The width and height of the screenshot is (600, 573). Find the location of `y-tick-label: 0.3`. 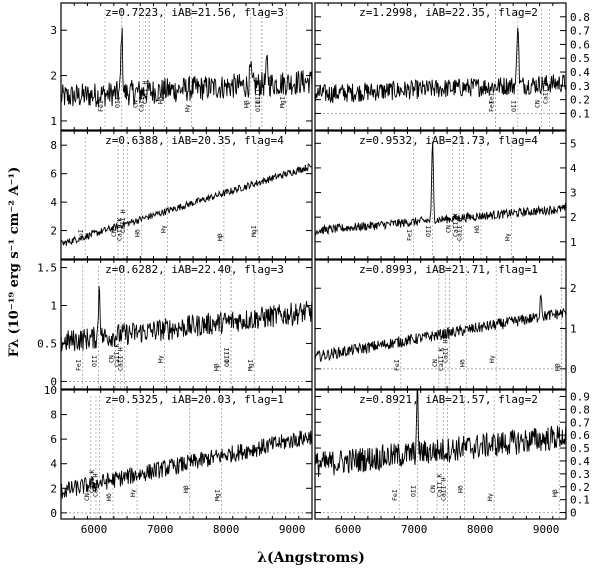

y-tick-label: 0.3 is located at coordinates (580, 86).